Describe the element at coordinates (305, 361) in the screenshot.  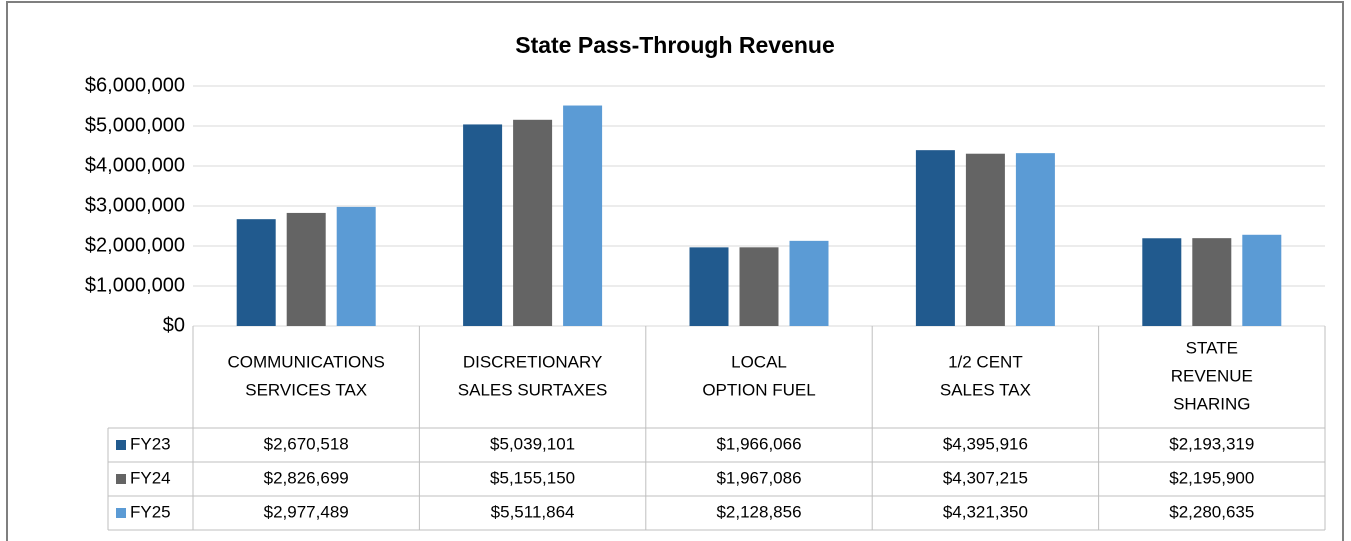
I see `x-tick-label: COMMUNICATIONS` at that location.